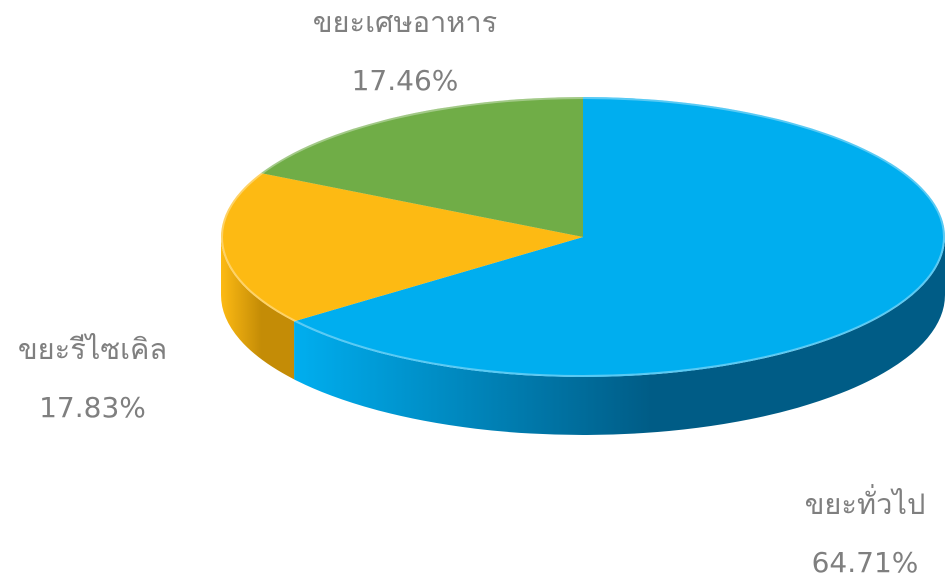 Image resolution: width=945 pixels, height=588 pixels. Describe the element at coordinates (258, 308) in the screenshot. I see `pie-slice-side` at that location.